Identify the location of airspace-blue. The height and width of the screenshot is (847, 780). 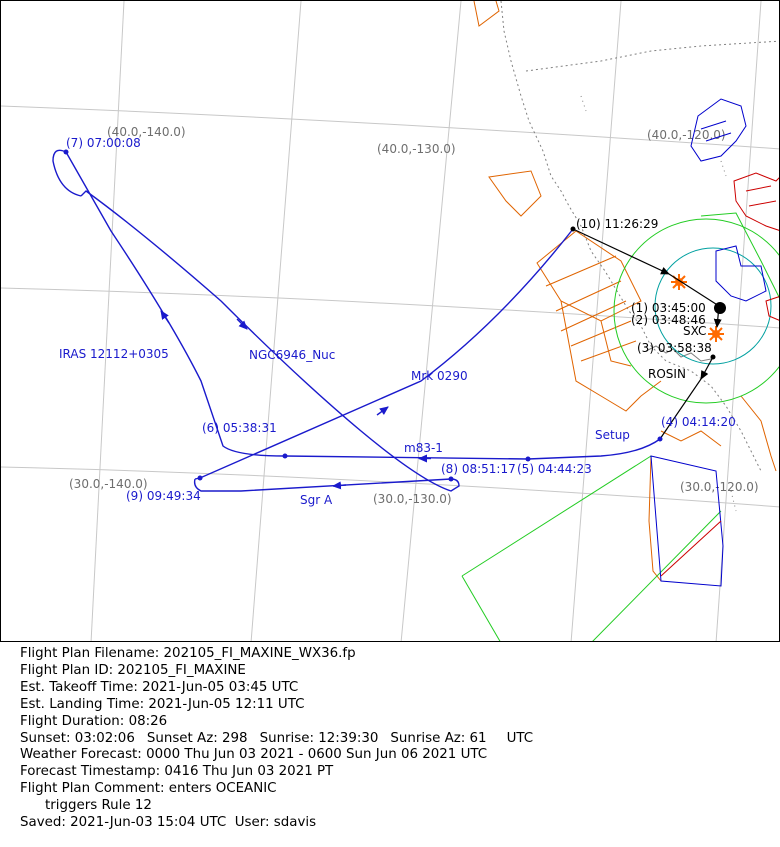
(708, 342).